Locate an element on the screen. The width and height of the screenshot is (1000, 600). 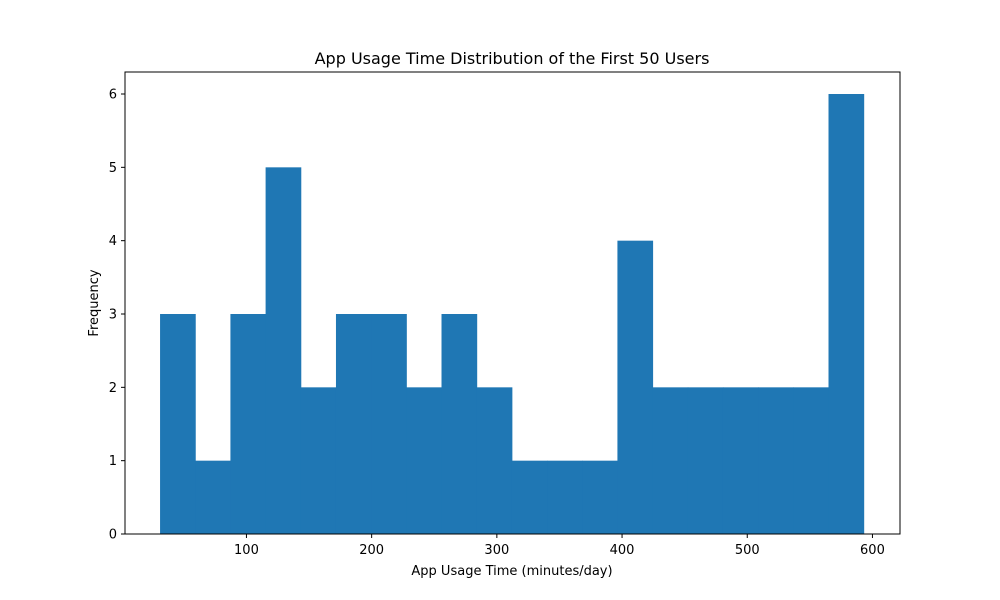
x-tick-label: 500 is located at coordinates (747, 550).